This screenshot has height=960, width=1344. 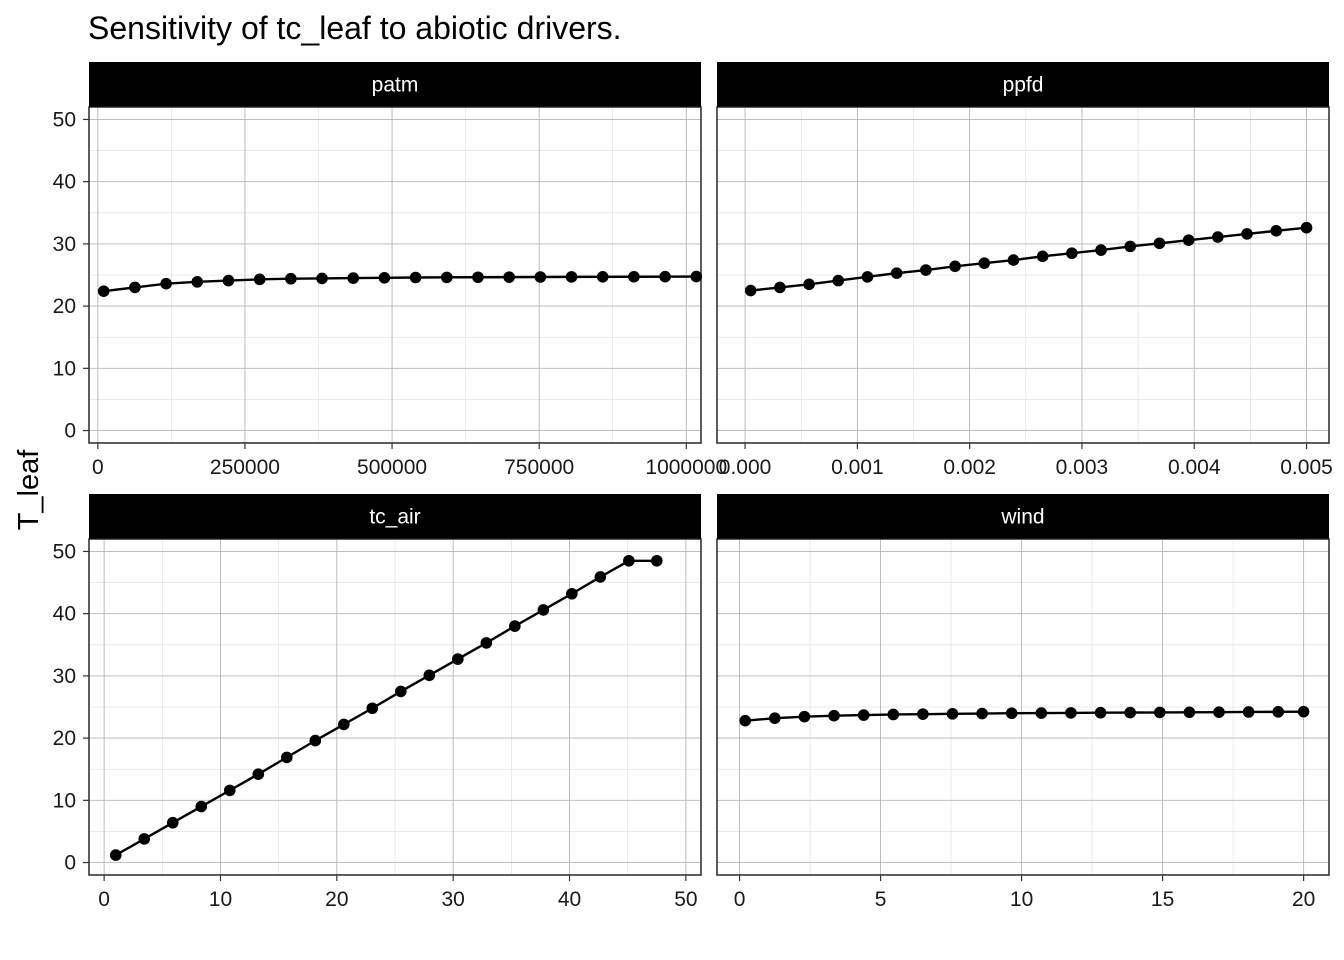 I want to click on x-tick-label: 5, so click(x=881, y=899).